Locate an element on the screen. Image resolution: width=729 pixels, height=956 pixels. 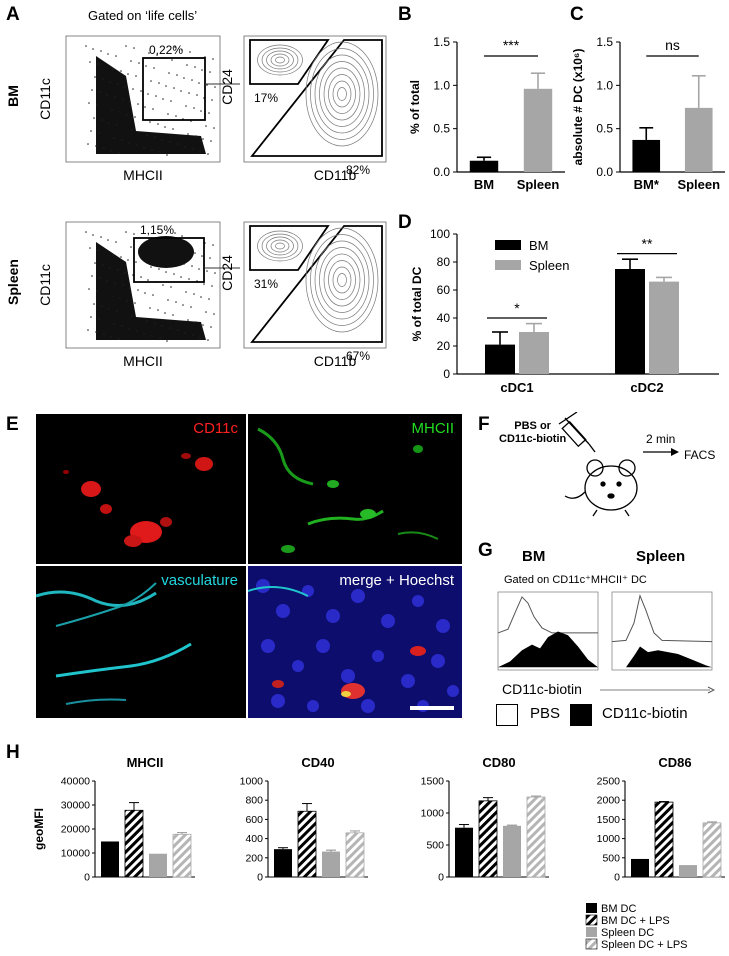
legend-label: Spleen DC is located at coordinates (627, 933).